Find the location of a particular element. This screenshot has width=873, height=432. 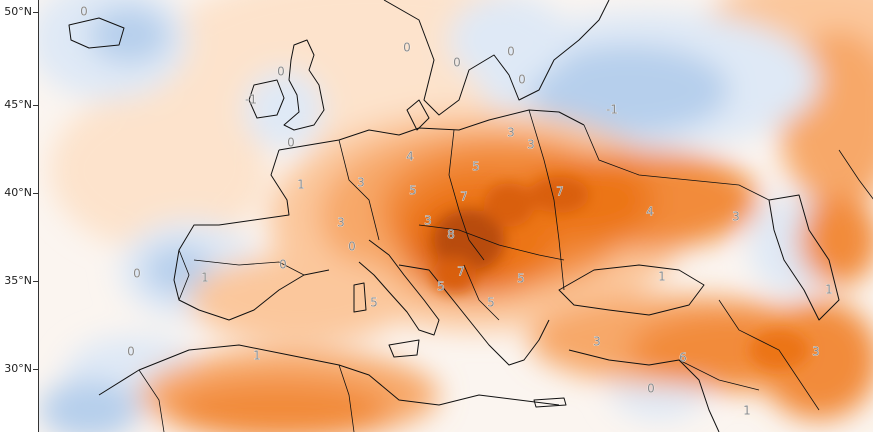

coast-scandinavia is located at coordinates (496, 58).